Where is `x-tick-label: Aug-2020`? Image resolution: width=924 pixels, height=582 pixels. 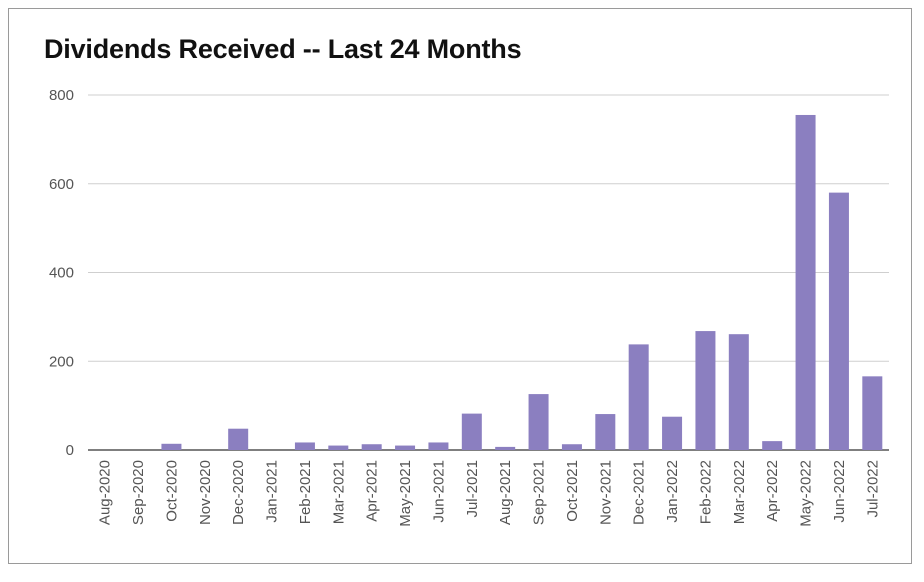
x-tick-label: Aug-2020 is located at coordinates (105, 492).